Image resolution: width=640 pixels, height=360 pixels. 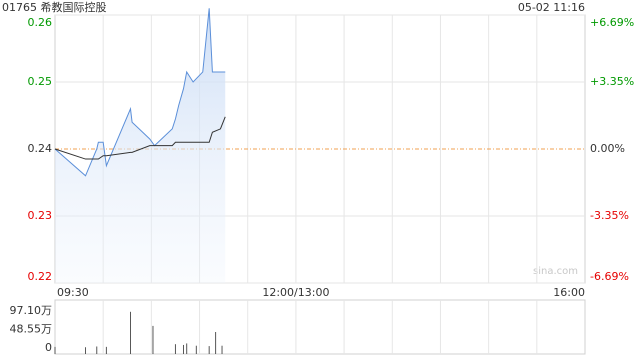 What do you see at coordinates (609, 276) in the screenshot?
I see `y2-tick-label: -6.69%` at bounding box center [609, 276].